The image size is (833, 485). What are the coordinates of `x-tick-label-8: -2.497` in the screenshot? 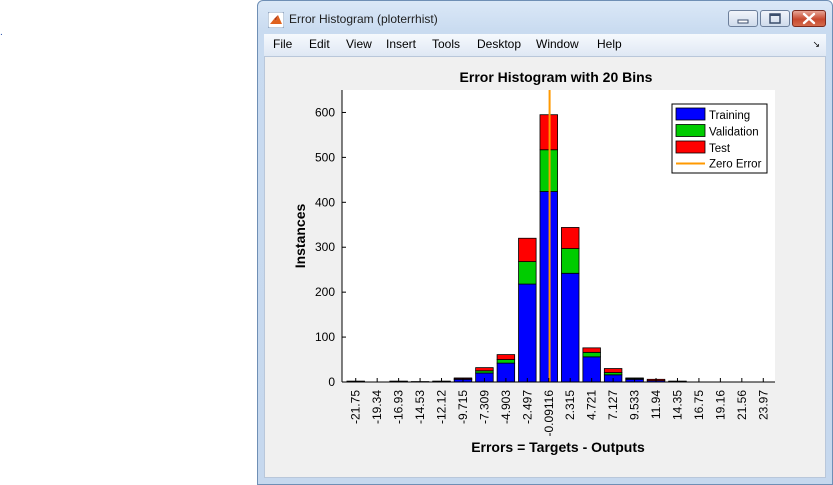 It's located at (527, 407).